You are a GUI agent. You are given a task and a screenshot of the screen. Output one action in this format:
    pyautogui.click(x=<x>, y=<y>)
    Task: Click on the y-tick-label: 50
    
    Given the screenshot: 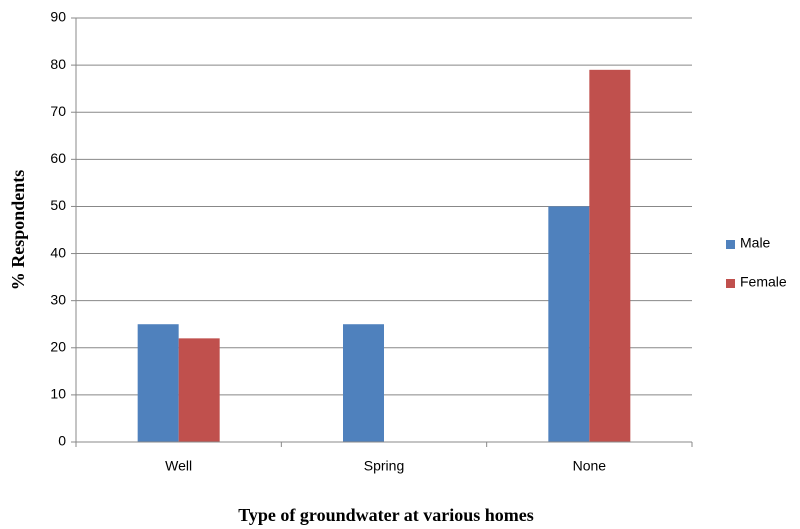 What is the action you would take?
    pyautogui.click(x=58, y=205)
    